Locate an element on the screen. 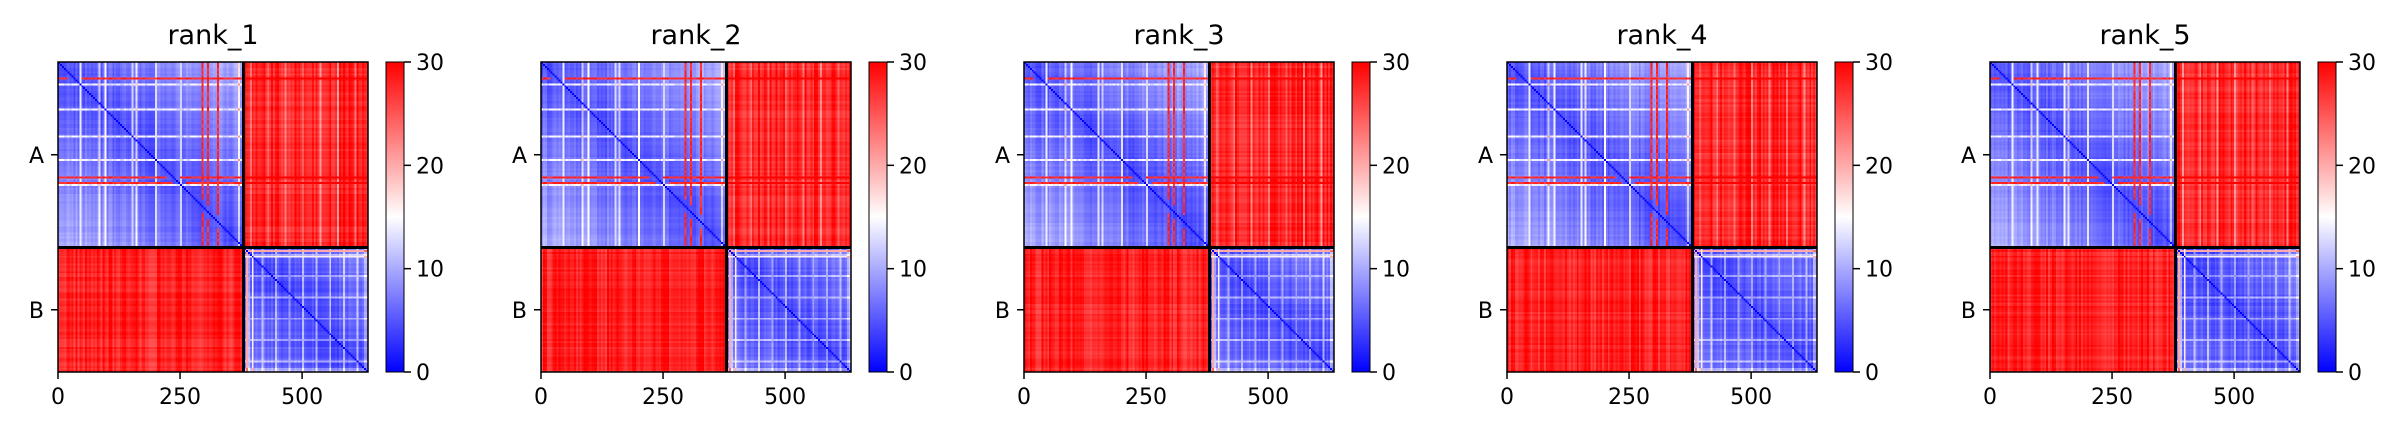 This screenshot has height=438, width=2401. panel-title: rank_3 is located at coordinates (1178, 35).